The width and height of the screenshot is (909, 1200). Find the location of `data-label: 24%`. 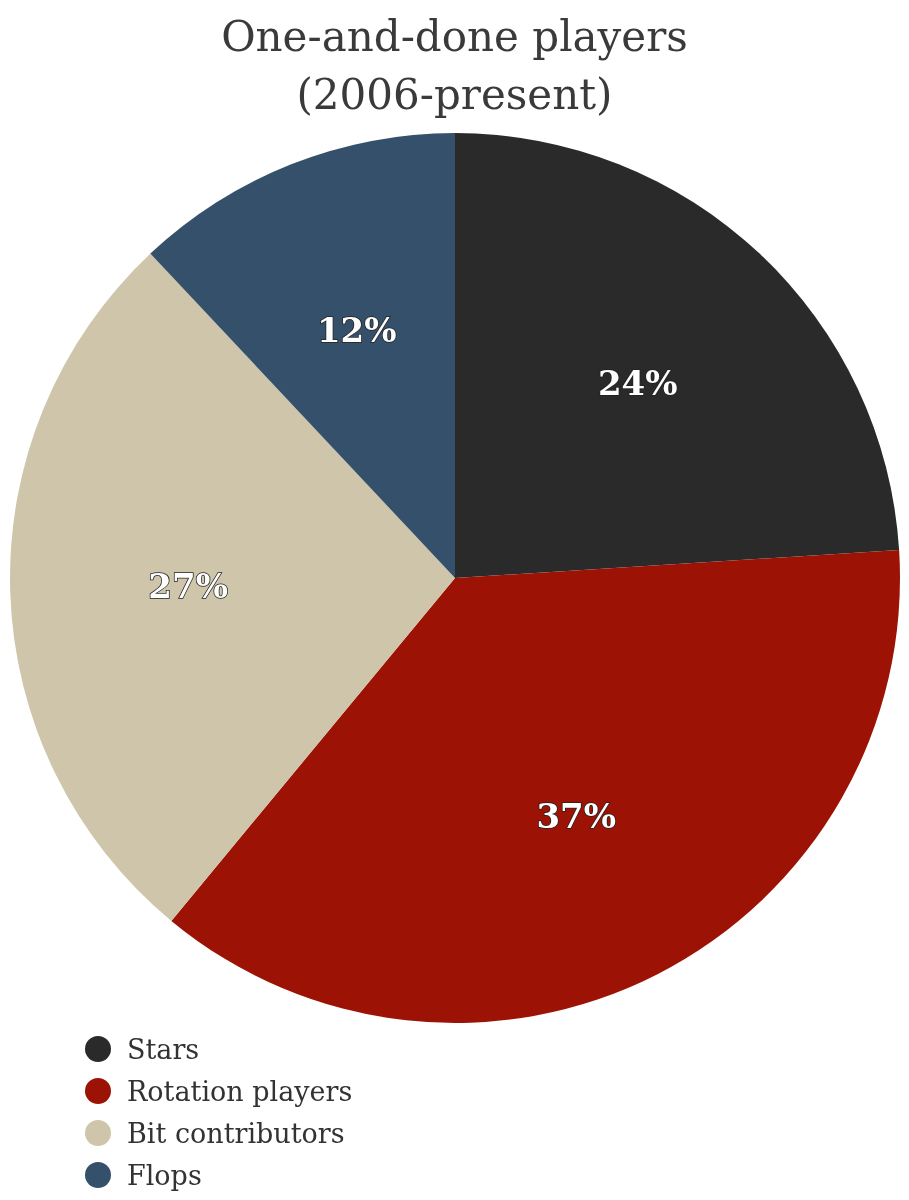

data-label: 24% is located at coordinates (637, 383).